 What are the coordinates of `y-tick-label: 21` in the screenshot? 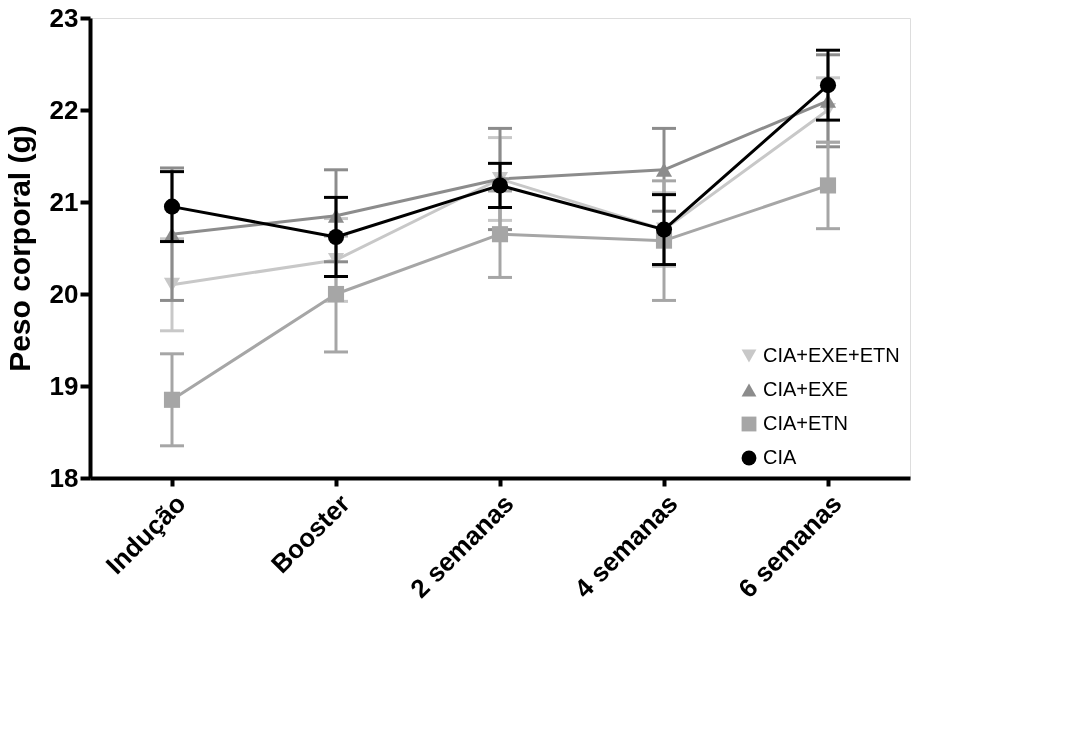 It's located at (64, 201).